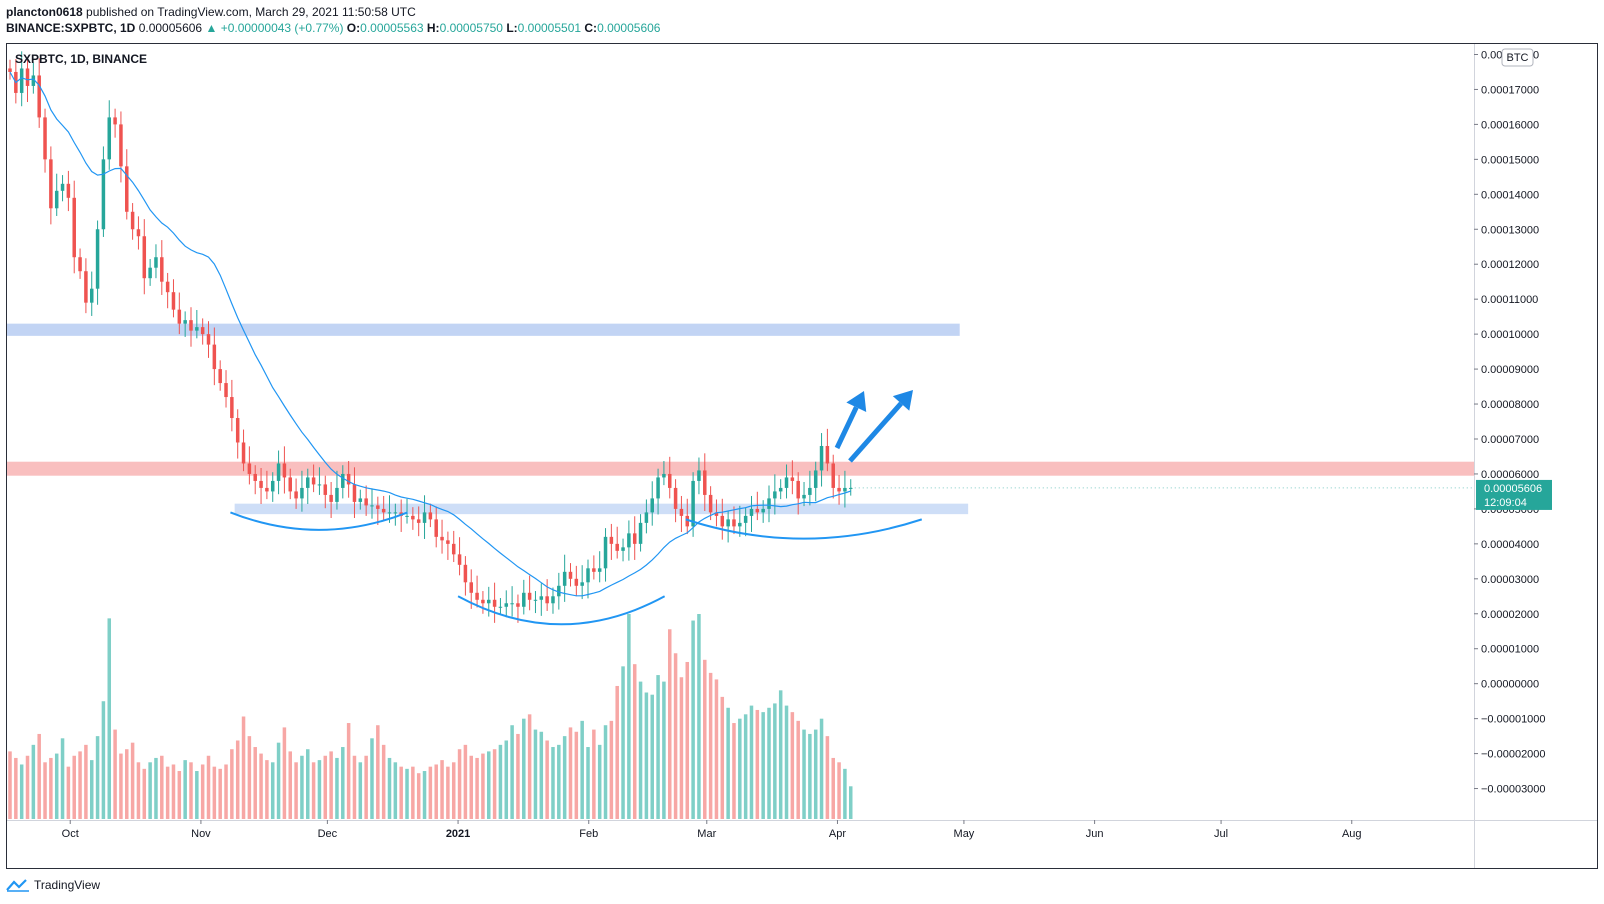 Image resolution: width=1604 pixels, height=904 pixels. Describe the element at coordinates (1509, 300) in the screenshot. I see `y-tick-label: 0.00011000` at that location.